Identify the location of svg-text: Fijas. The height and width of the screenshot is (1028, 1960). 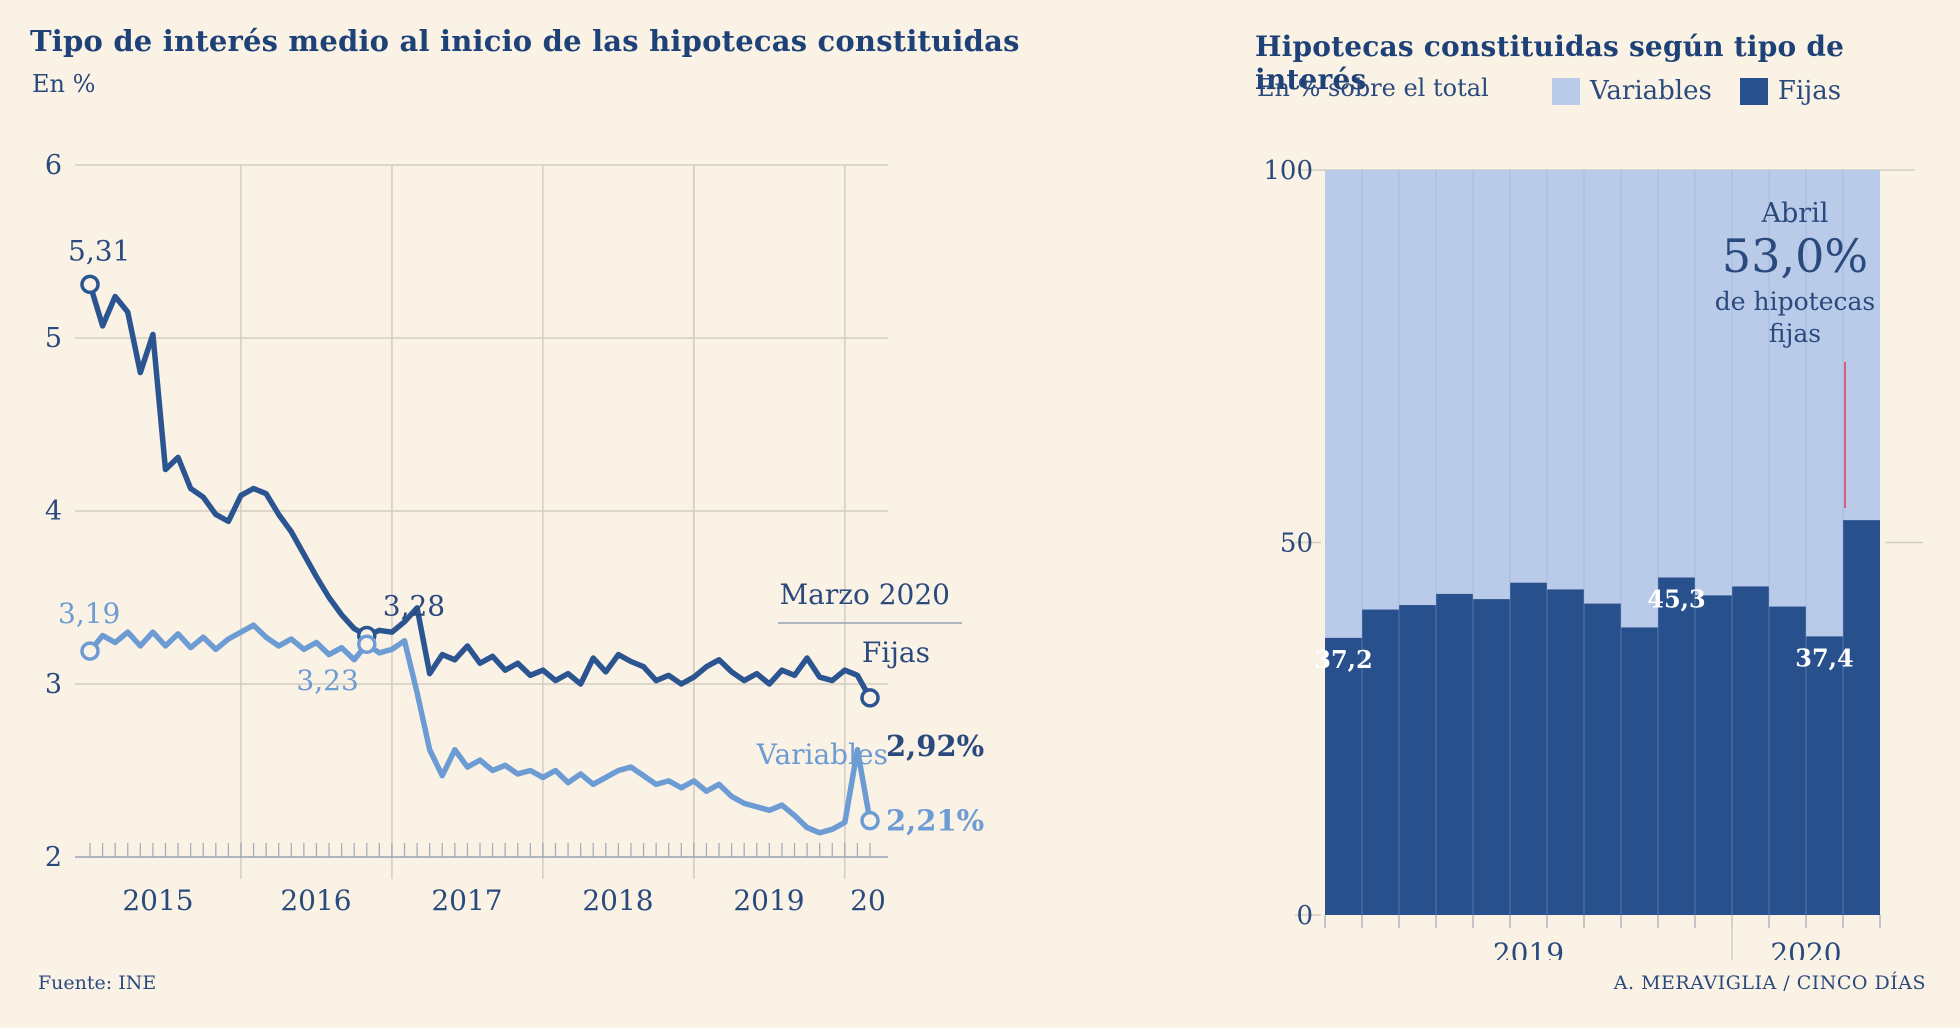
(896, 652).